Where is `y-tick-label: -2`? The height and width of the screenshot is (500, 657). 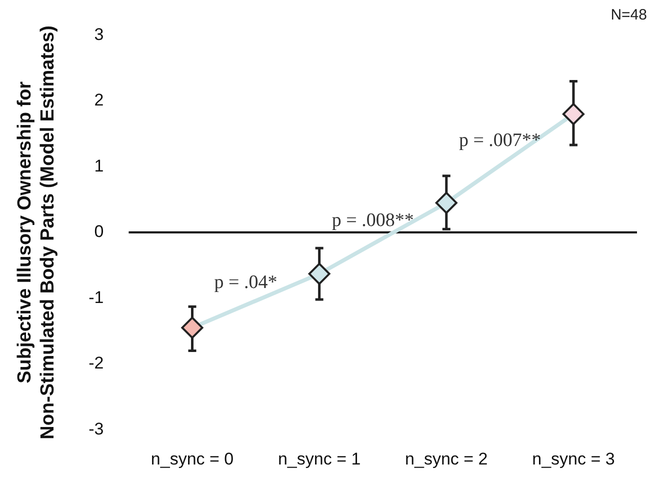
y-tick-label: -2 is located at coordinates (96, 363).